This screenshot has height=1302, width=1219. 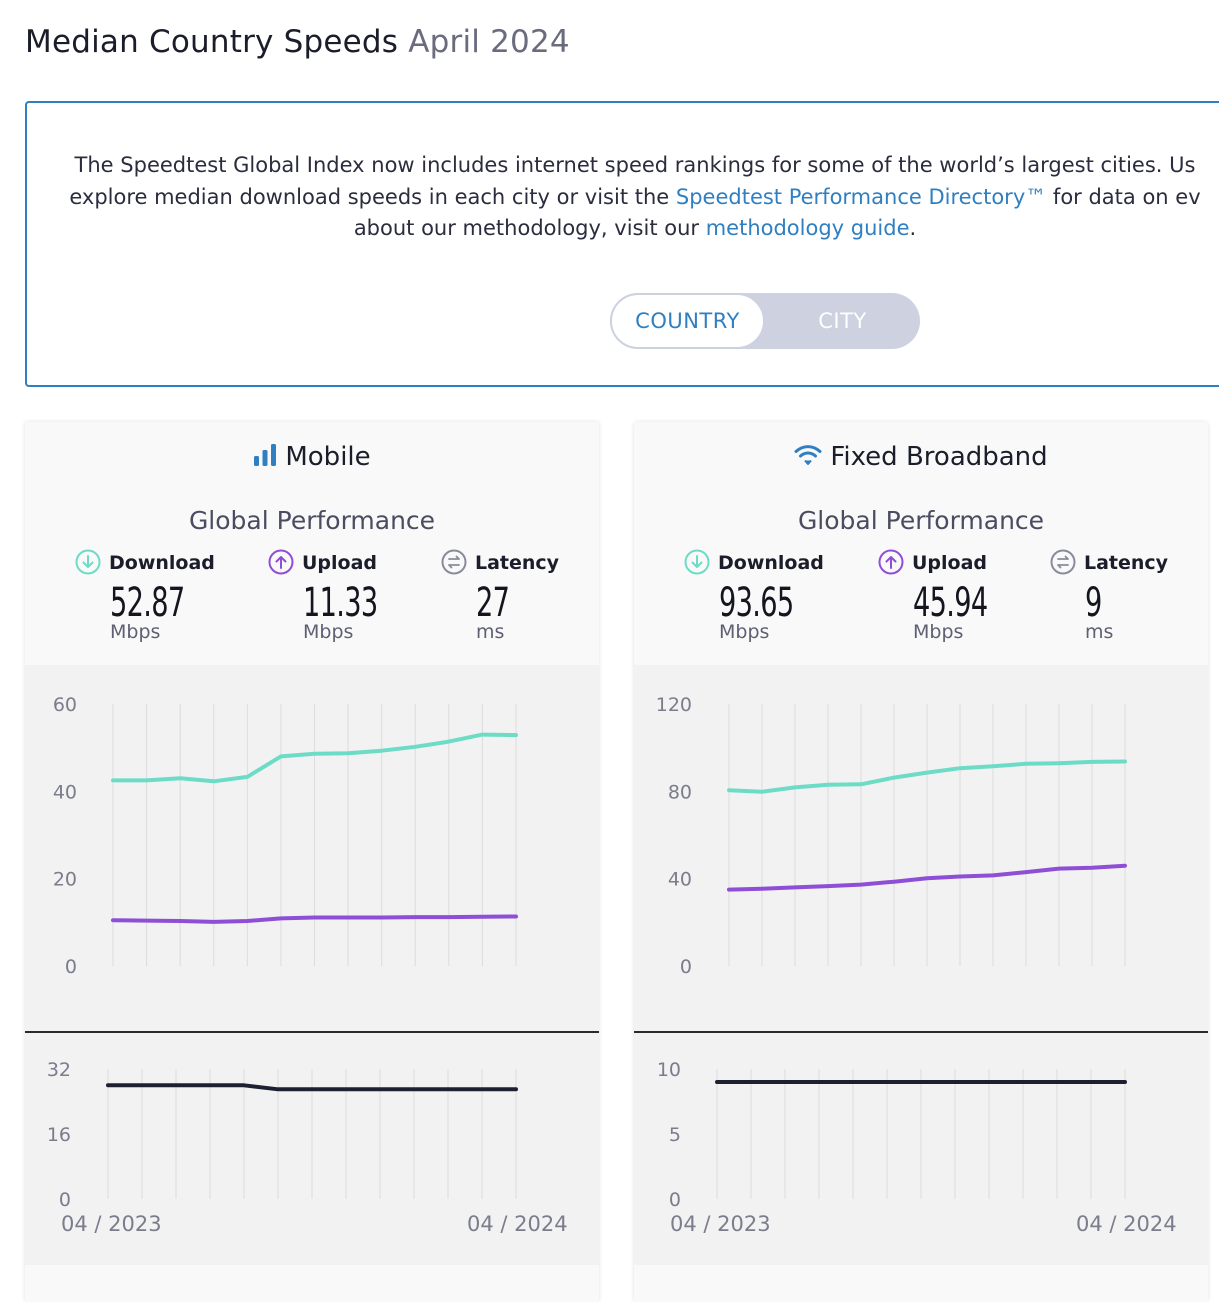 I want to click on info-line-3-pre: about our methodology, visit our, so click(x=529, y=228).